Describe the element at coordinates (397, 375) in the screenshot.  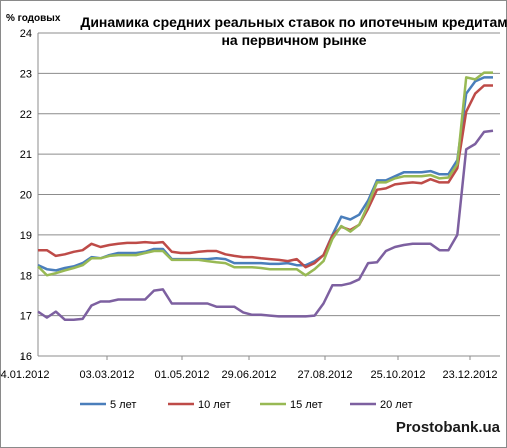
I see `x-tick-label: 25.10.2012` at that location.